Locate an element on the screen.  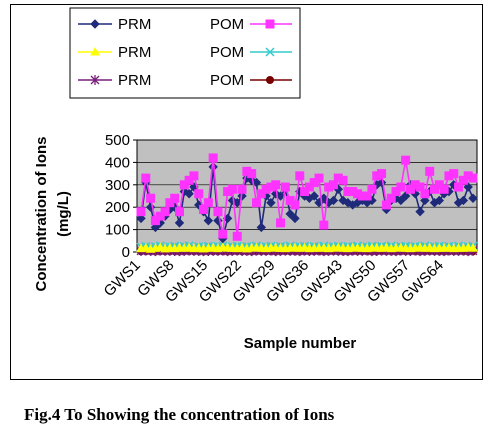
legend-box is located at coordinates (185, 53).